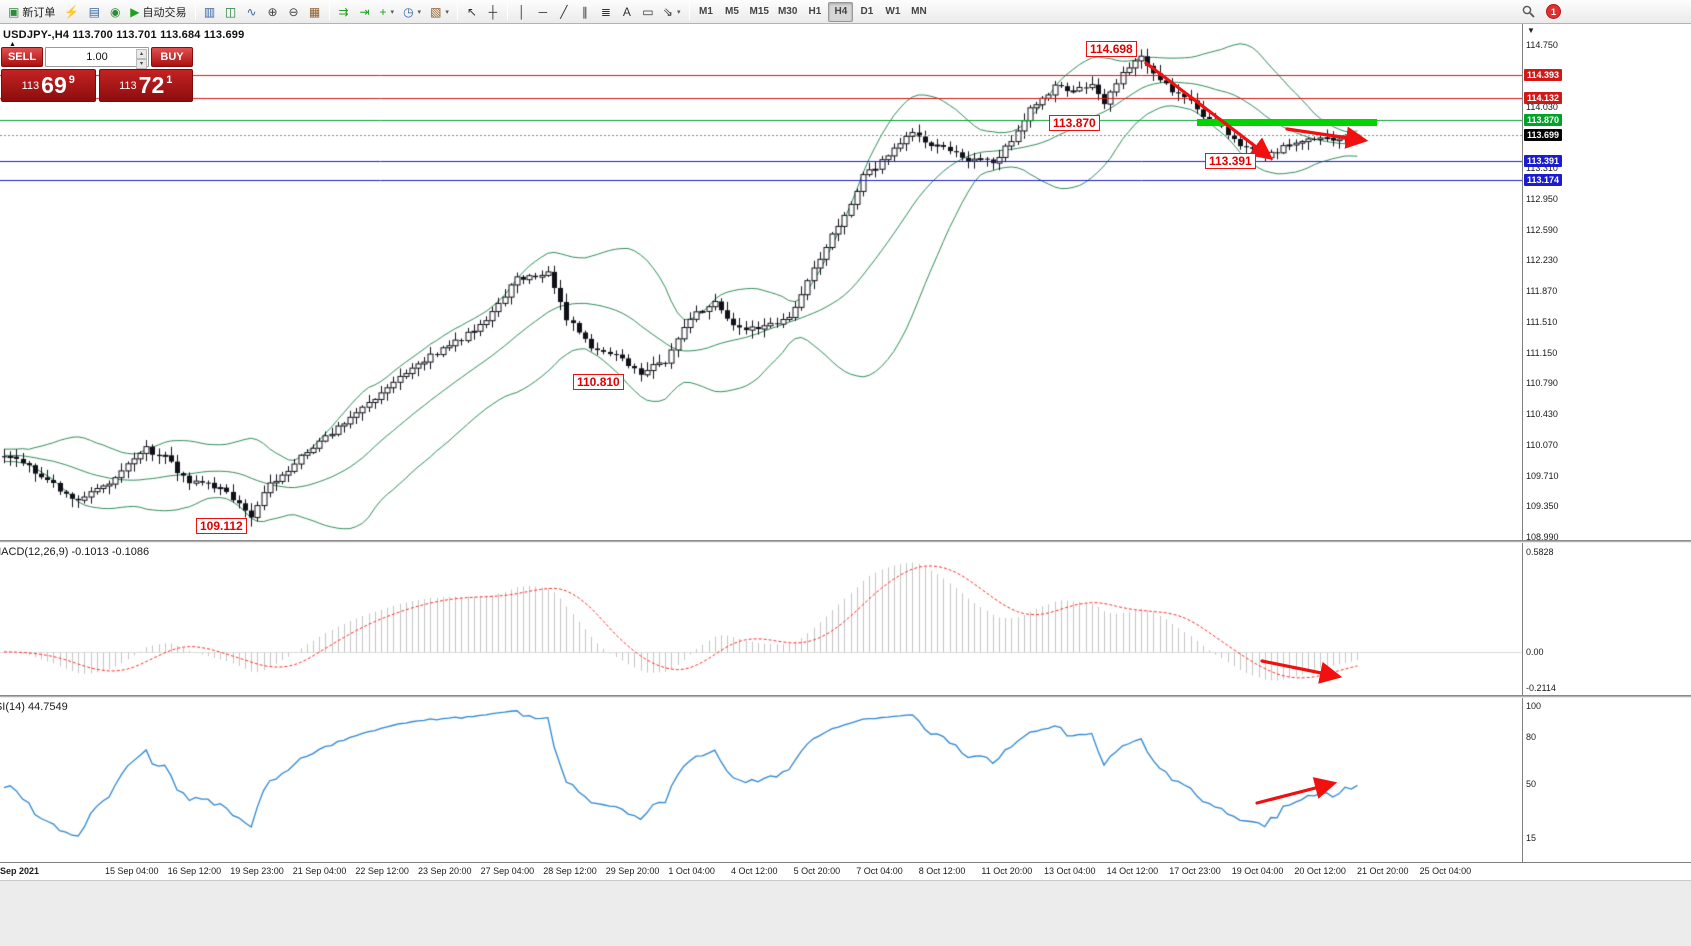 This screenshot has height=946, width=1691. What do you see at coordinates (294, 12) in the screenshot?
I see `zoom-out-button: ⊖` at bounding box center [294, 12].